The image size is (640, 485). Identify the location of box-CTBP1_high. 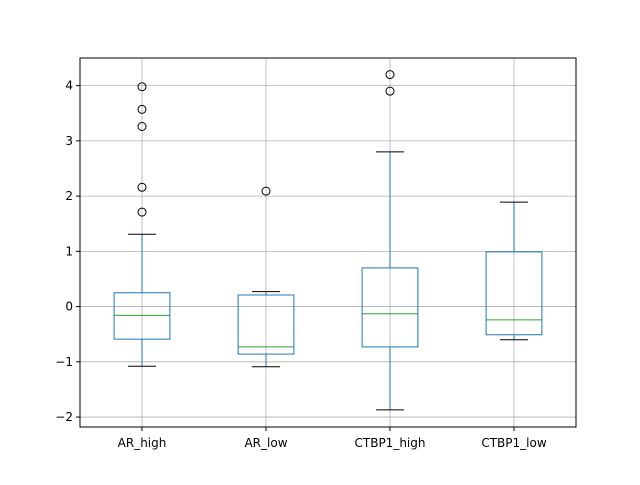
(390, 240).